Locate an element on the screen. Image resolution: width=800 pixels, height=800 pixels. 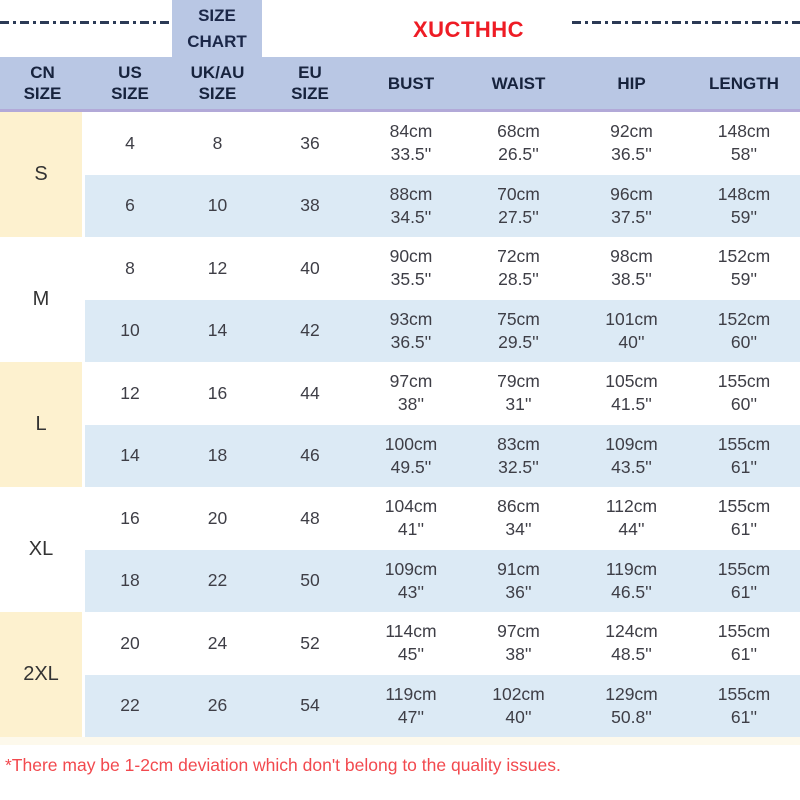
bust-cell: 119cm 47'' is located at coordinates (411, 705).